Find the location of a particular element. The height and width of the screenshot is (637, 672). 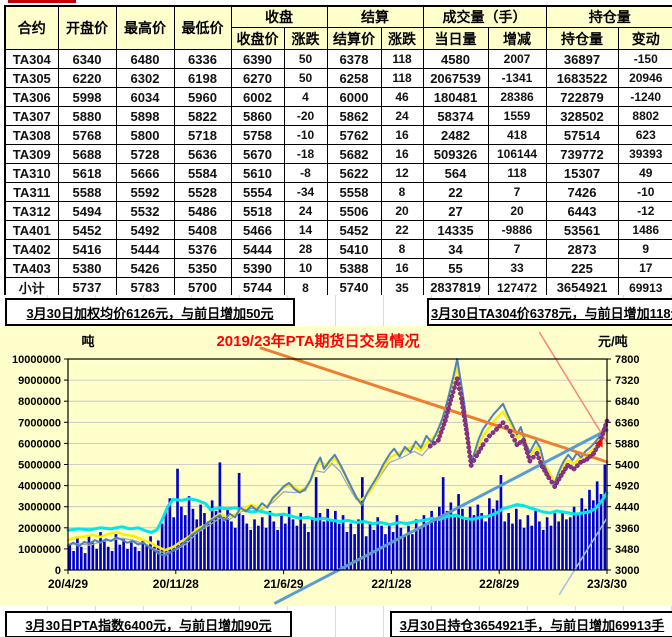

value-cell: 5376 is located at coordinates (202, 249).